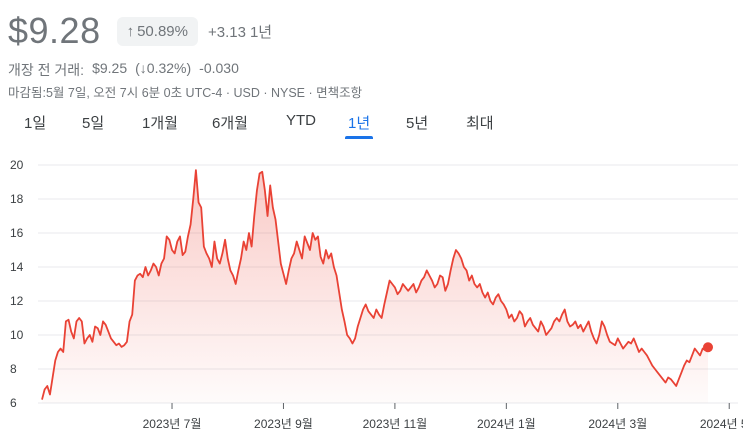 The image size is (743, 448). Describe the element at coordinates (17, 165) in the screenshot. I see `y-tick-label: 20` at that location.